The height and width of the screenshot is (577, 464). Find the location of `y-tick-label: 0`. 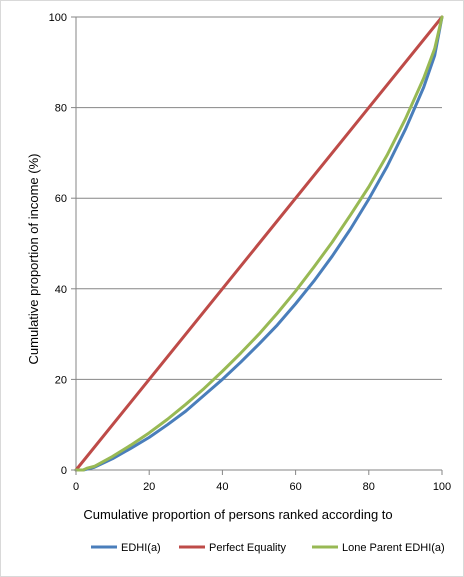

y-tick-label: 0 is located at coordinates (64, 471).